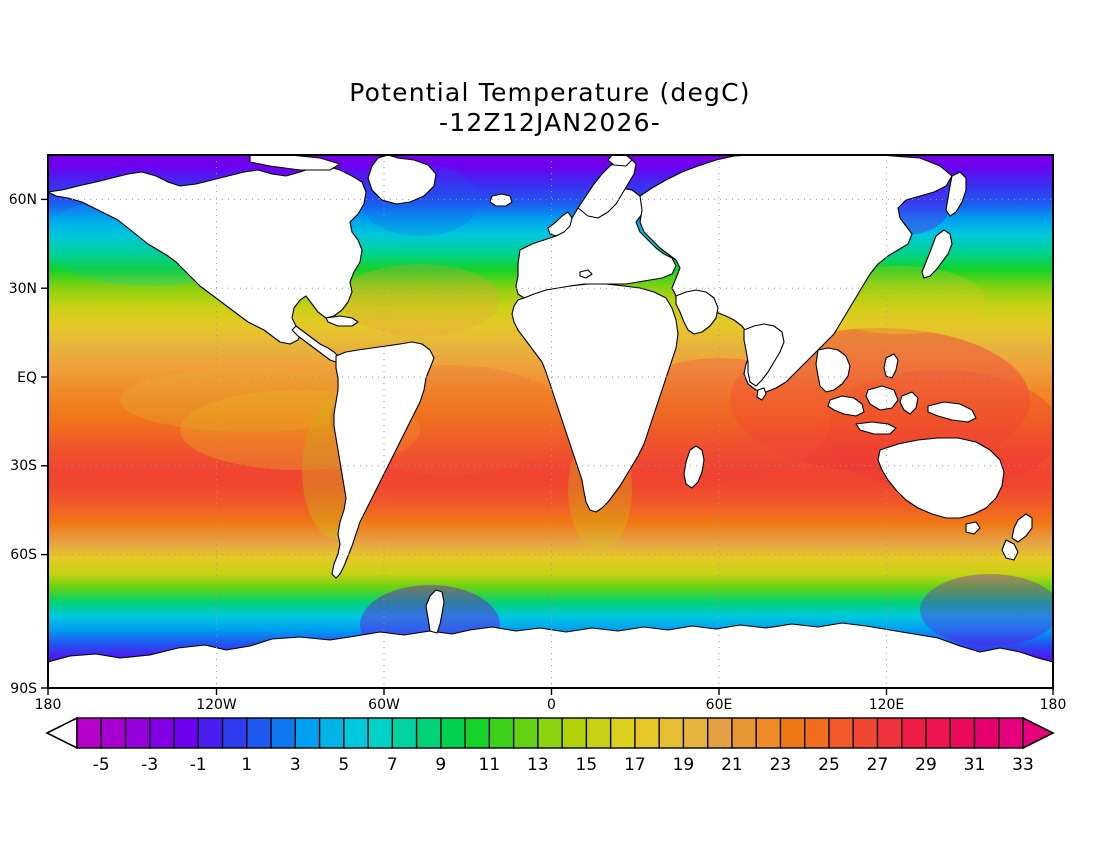 The image size is (1100, 850). Describe the element at coordinates (435, 611) in the screenshot. I see `land-antarctic-peninsula` at that location.